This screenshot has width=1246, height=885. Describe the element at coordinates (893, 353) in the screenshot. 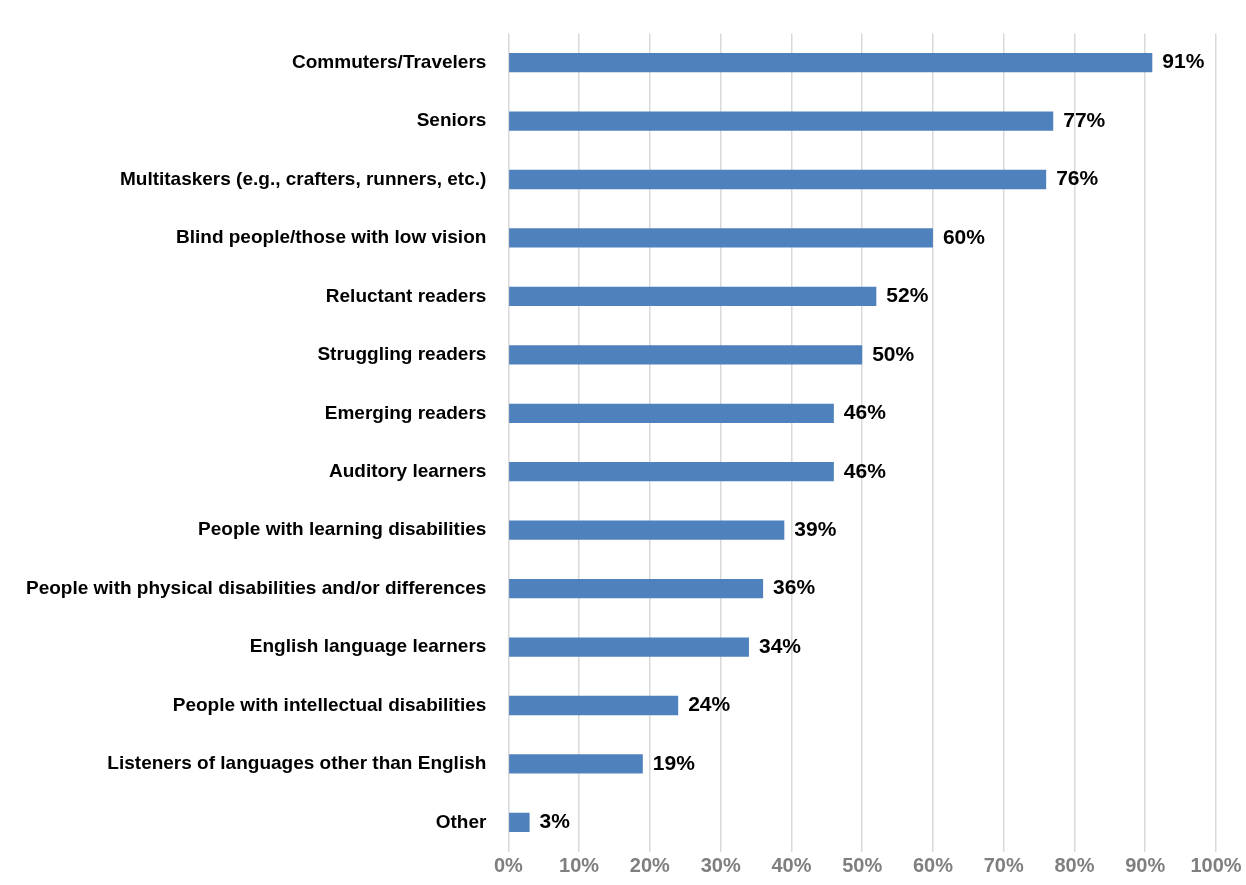

I see `data-label: 50%` at that location.